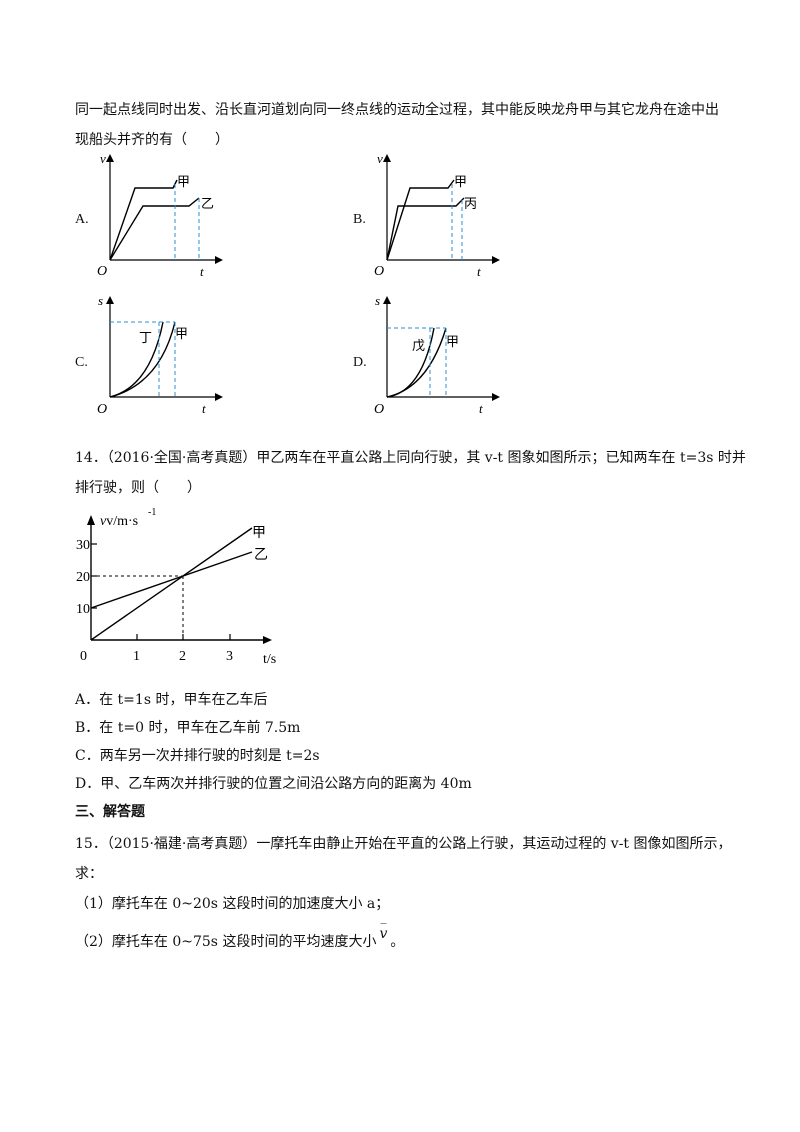  I want to click on series-line-yi, so click(171, 580).